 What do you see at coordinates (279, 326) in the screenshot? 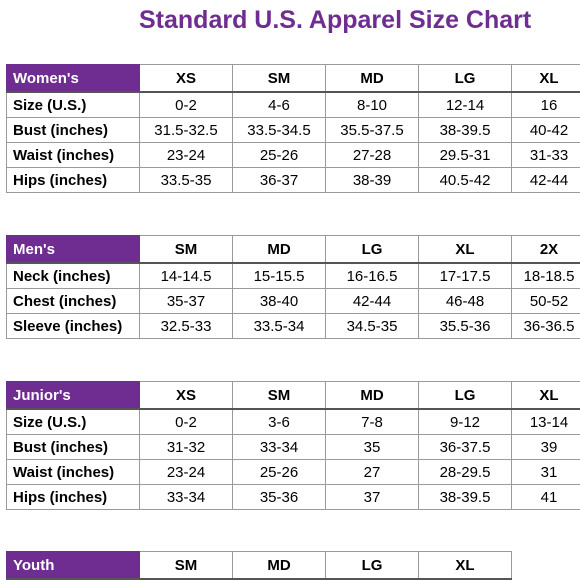
I see `table-cell: 33.5-34` at bounding box center [279, 326].